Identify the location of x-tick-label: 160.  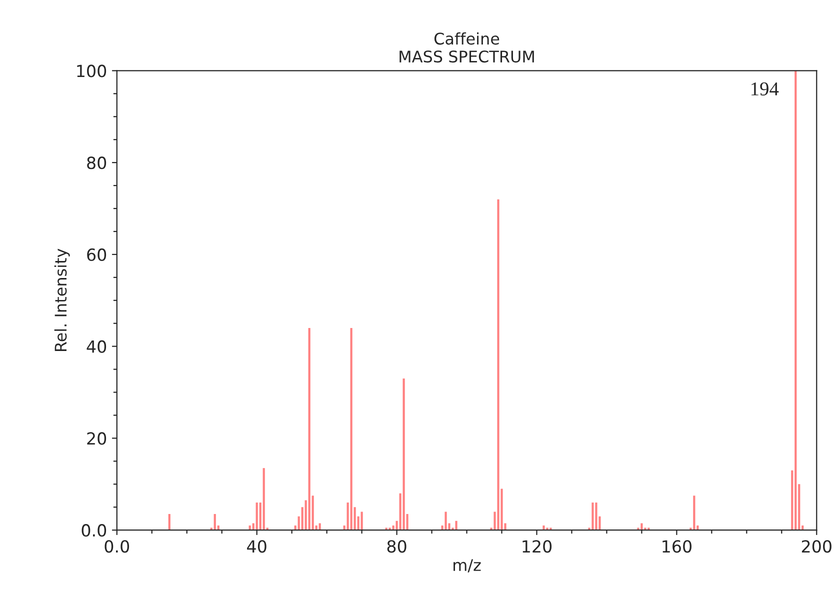
(677, 546).